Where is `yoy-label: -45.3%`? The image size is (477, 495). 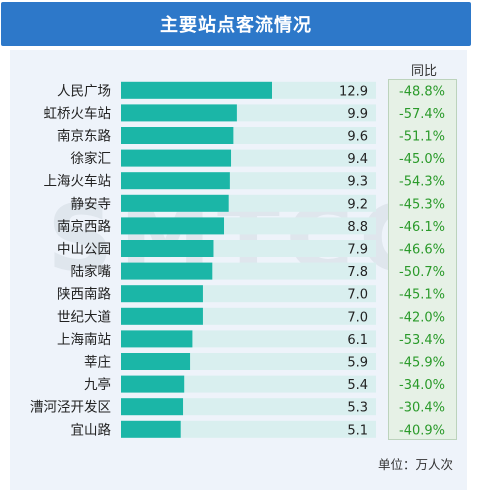 yoy-label: -45.3% is located at coordinates (422, 204).